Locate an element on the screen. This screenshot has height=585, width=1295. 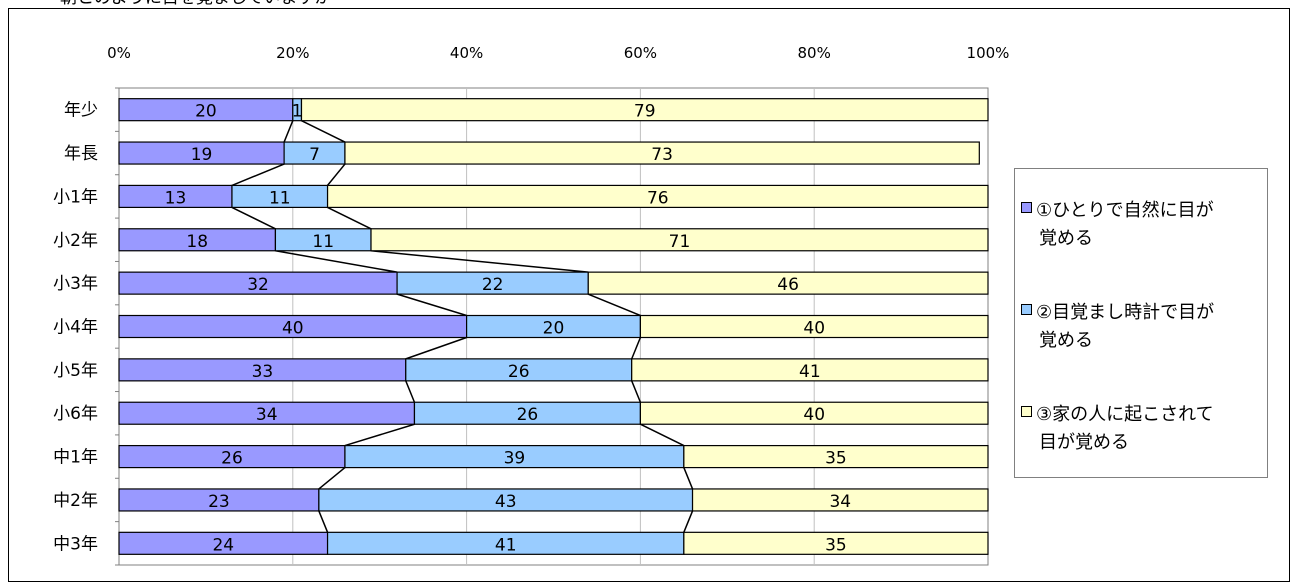
legend-label-line1: ①ひとりで自然に目が is located at coordinates (1125, 210).